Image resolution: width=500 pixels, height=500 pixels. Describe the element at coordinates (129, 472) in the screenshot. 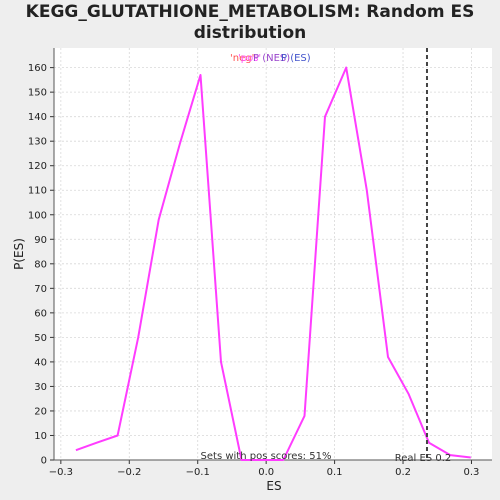

I see `x-tick-label: −0.2` at that location.